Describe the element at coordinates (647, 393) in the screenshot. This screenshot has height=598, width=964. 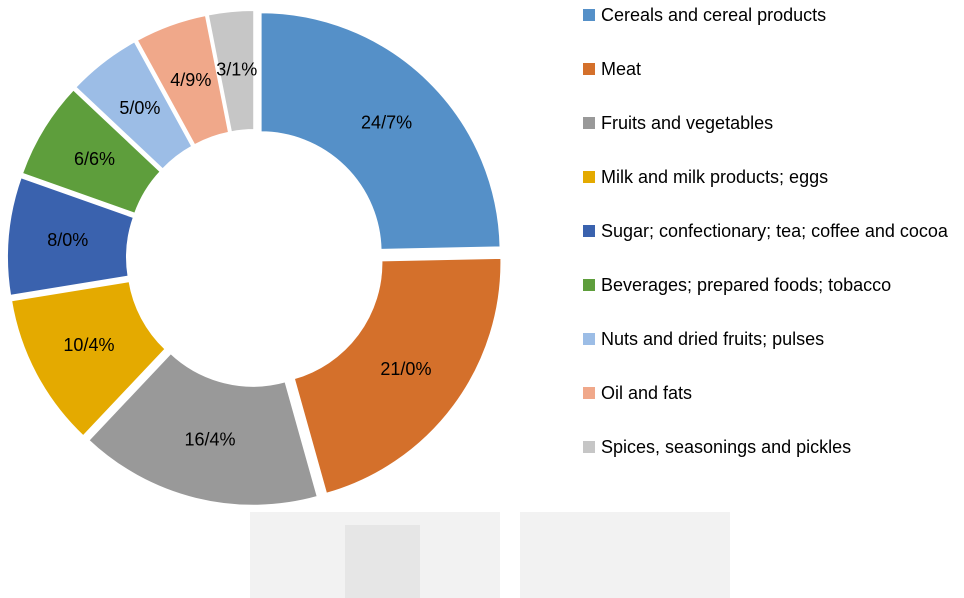
I see `legend-label: Oil and fats` at that location.